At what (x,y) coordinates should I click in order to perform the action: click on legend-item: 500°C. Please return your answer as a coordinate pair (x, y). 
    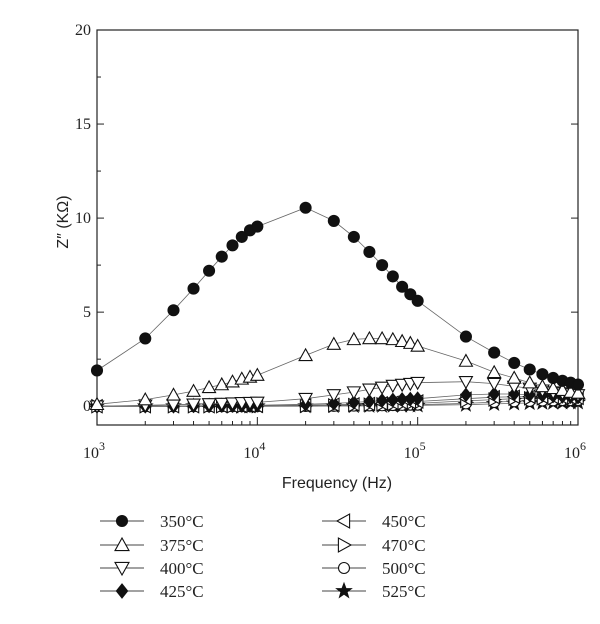
    Looking at the image, I should click on (374, 568).